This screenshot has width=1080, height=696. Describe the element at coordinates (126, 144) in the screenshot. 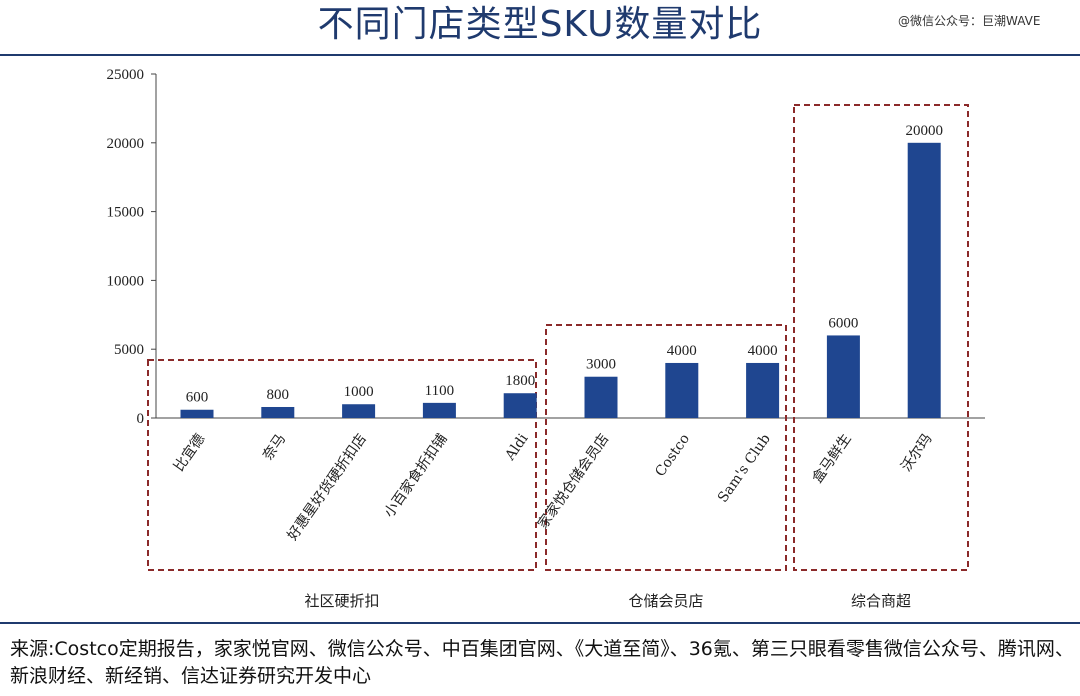

I see `y-tick-label: 20000` at that location.